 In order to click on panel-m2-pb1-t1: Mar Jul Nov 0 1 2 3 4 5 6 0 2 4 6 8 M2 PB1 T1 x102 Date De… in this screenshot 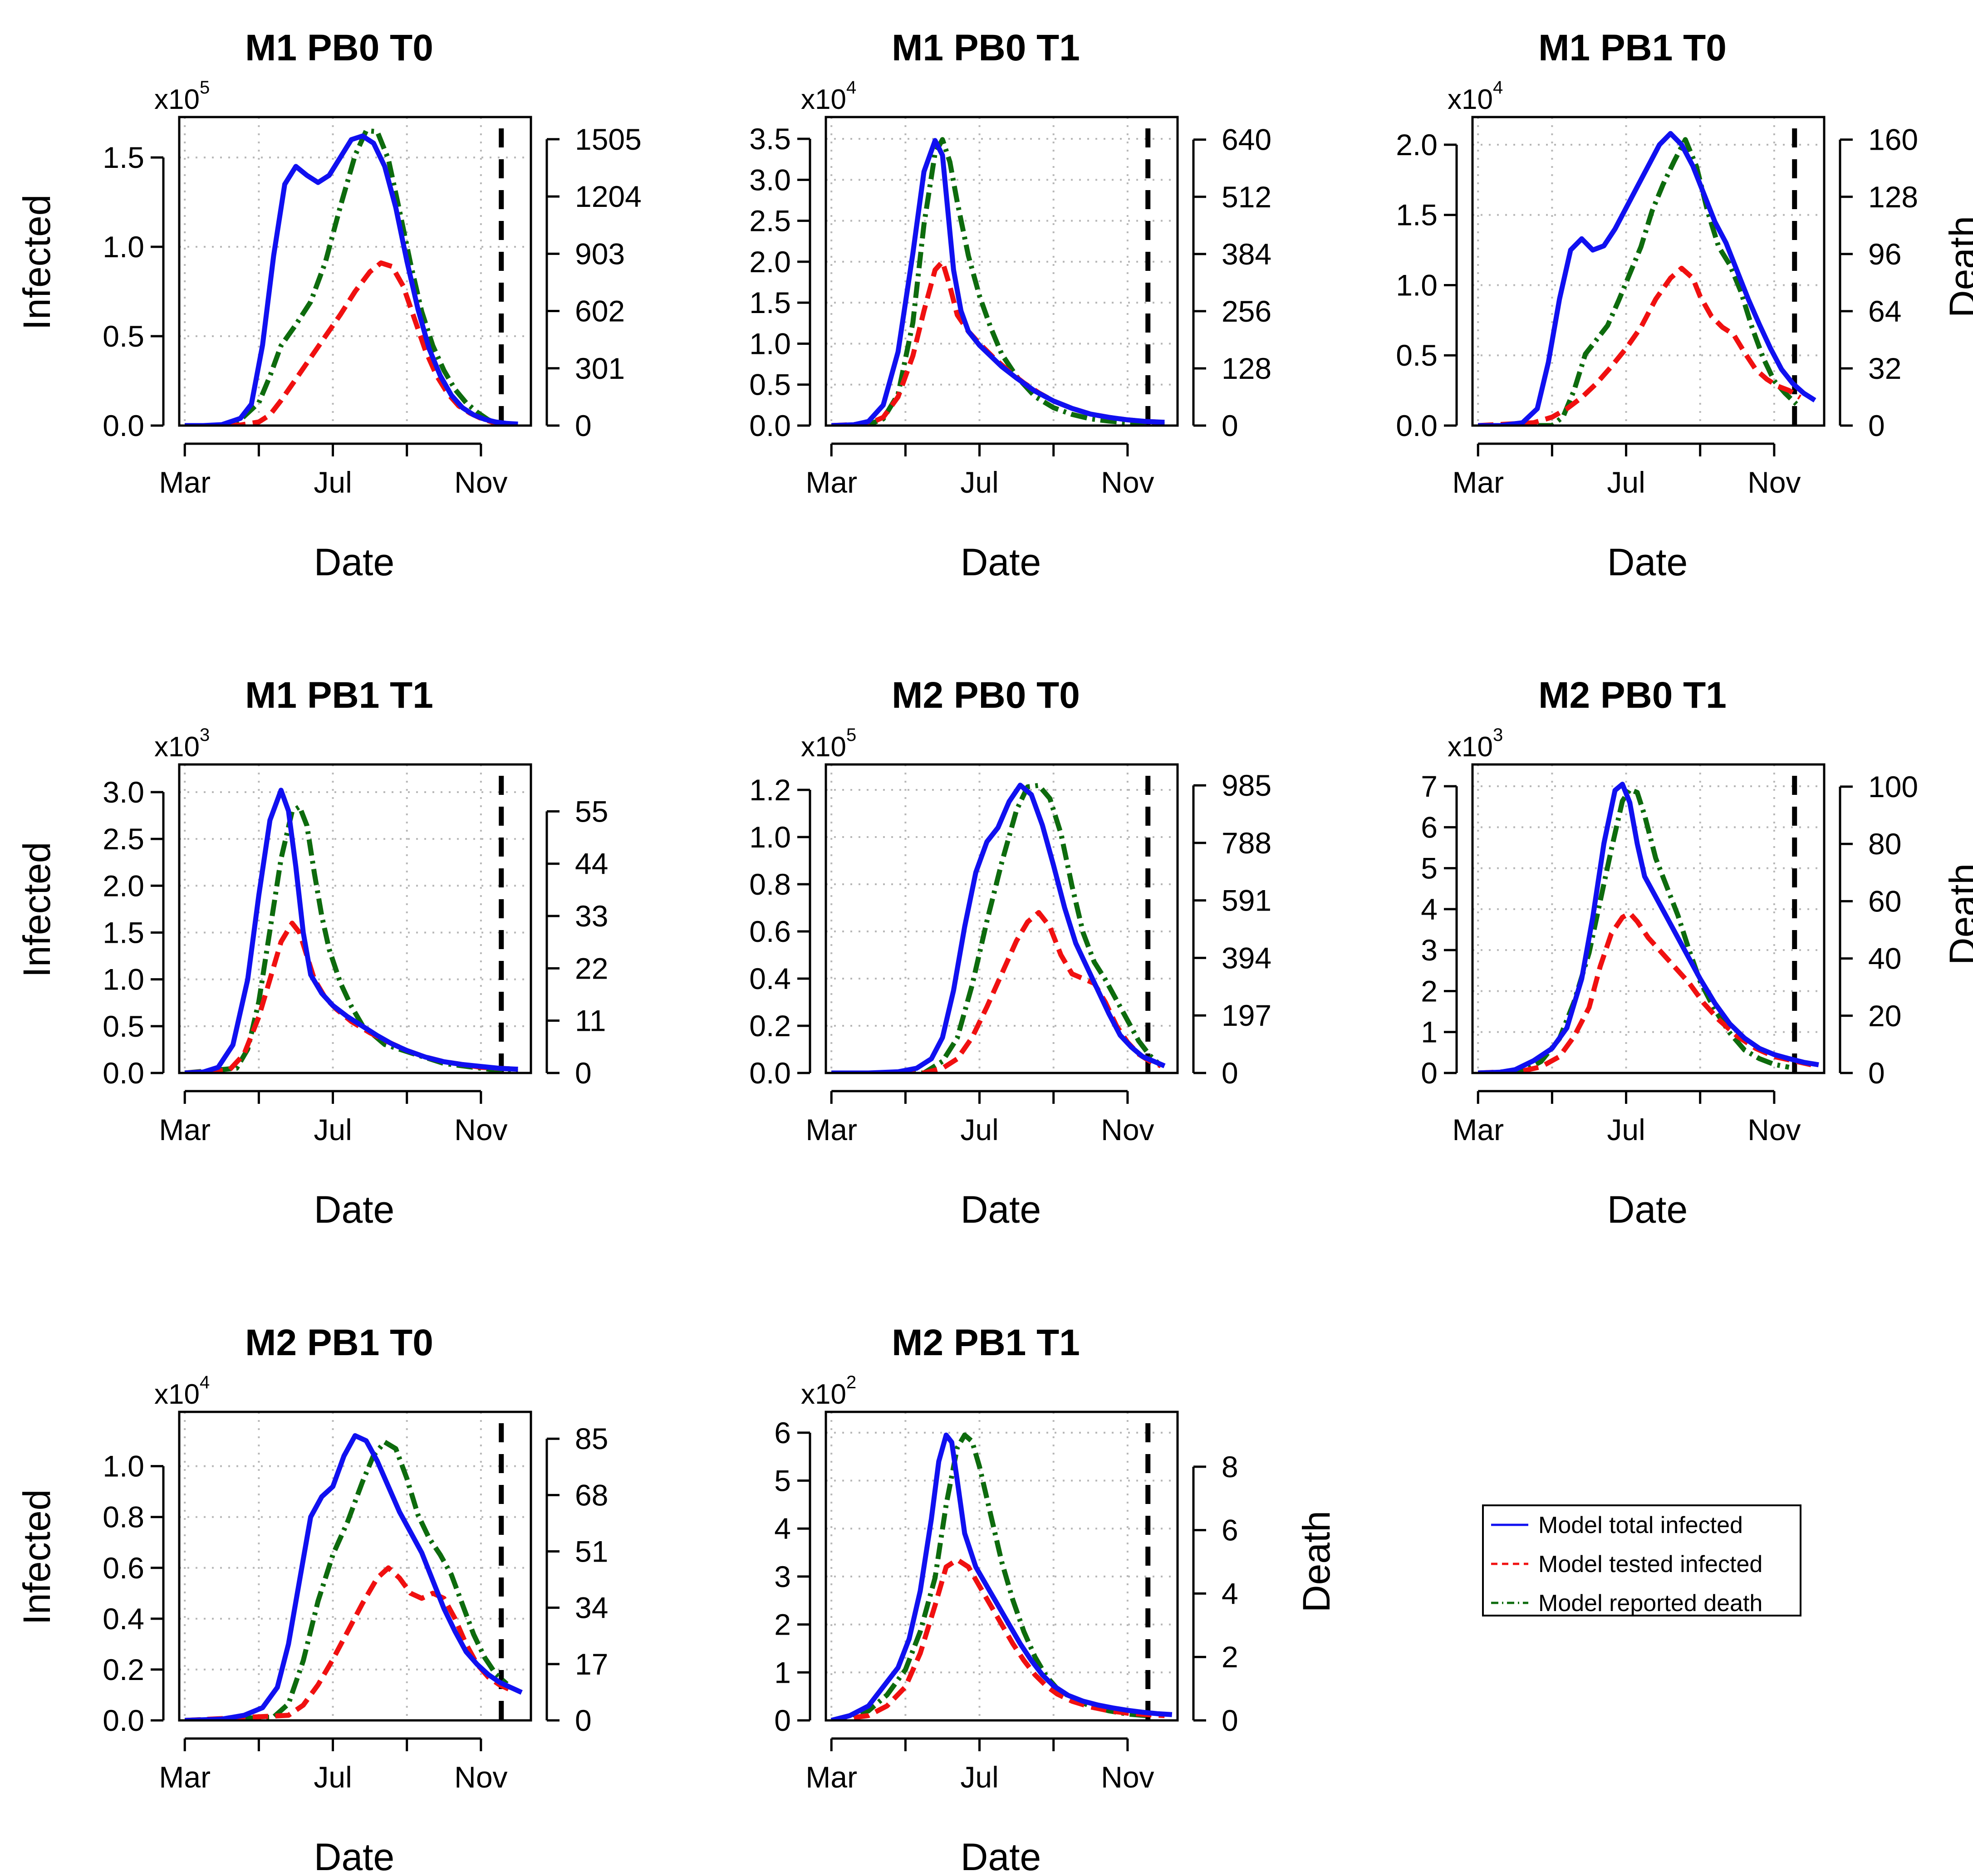, I will do `click(1056, 1599)`.